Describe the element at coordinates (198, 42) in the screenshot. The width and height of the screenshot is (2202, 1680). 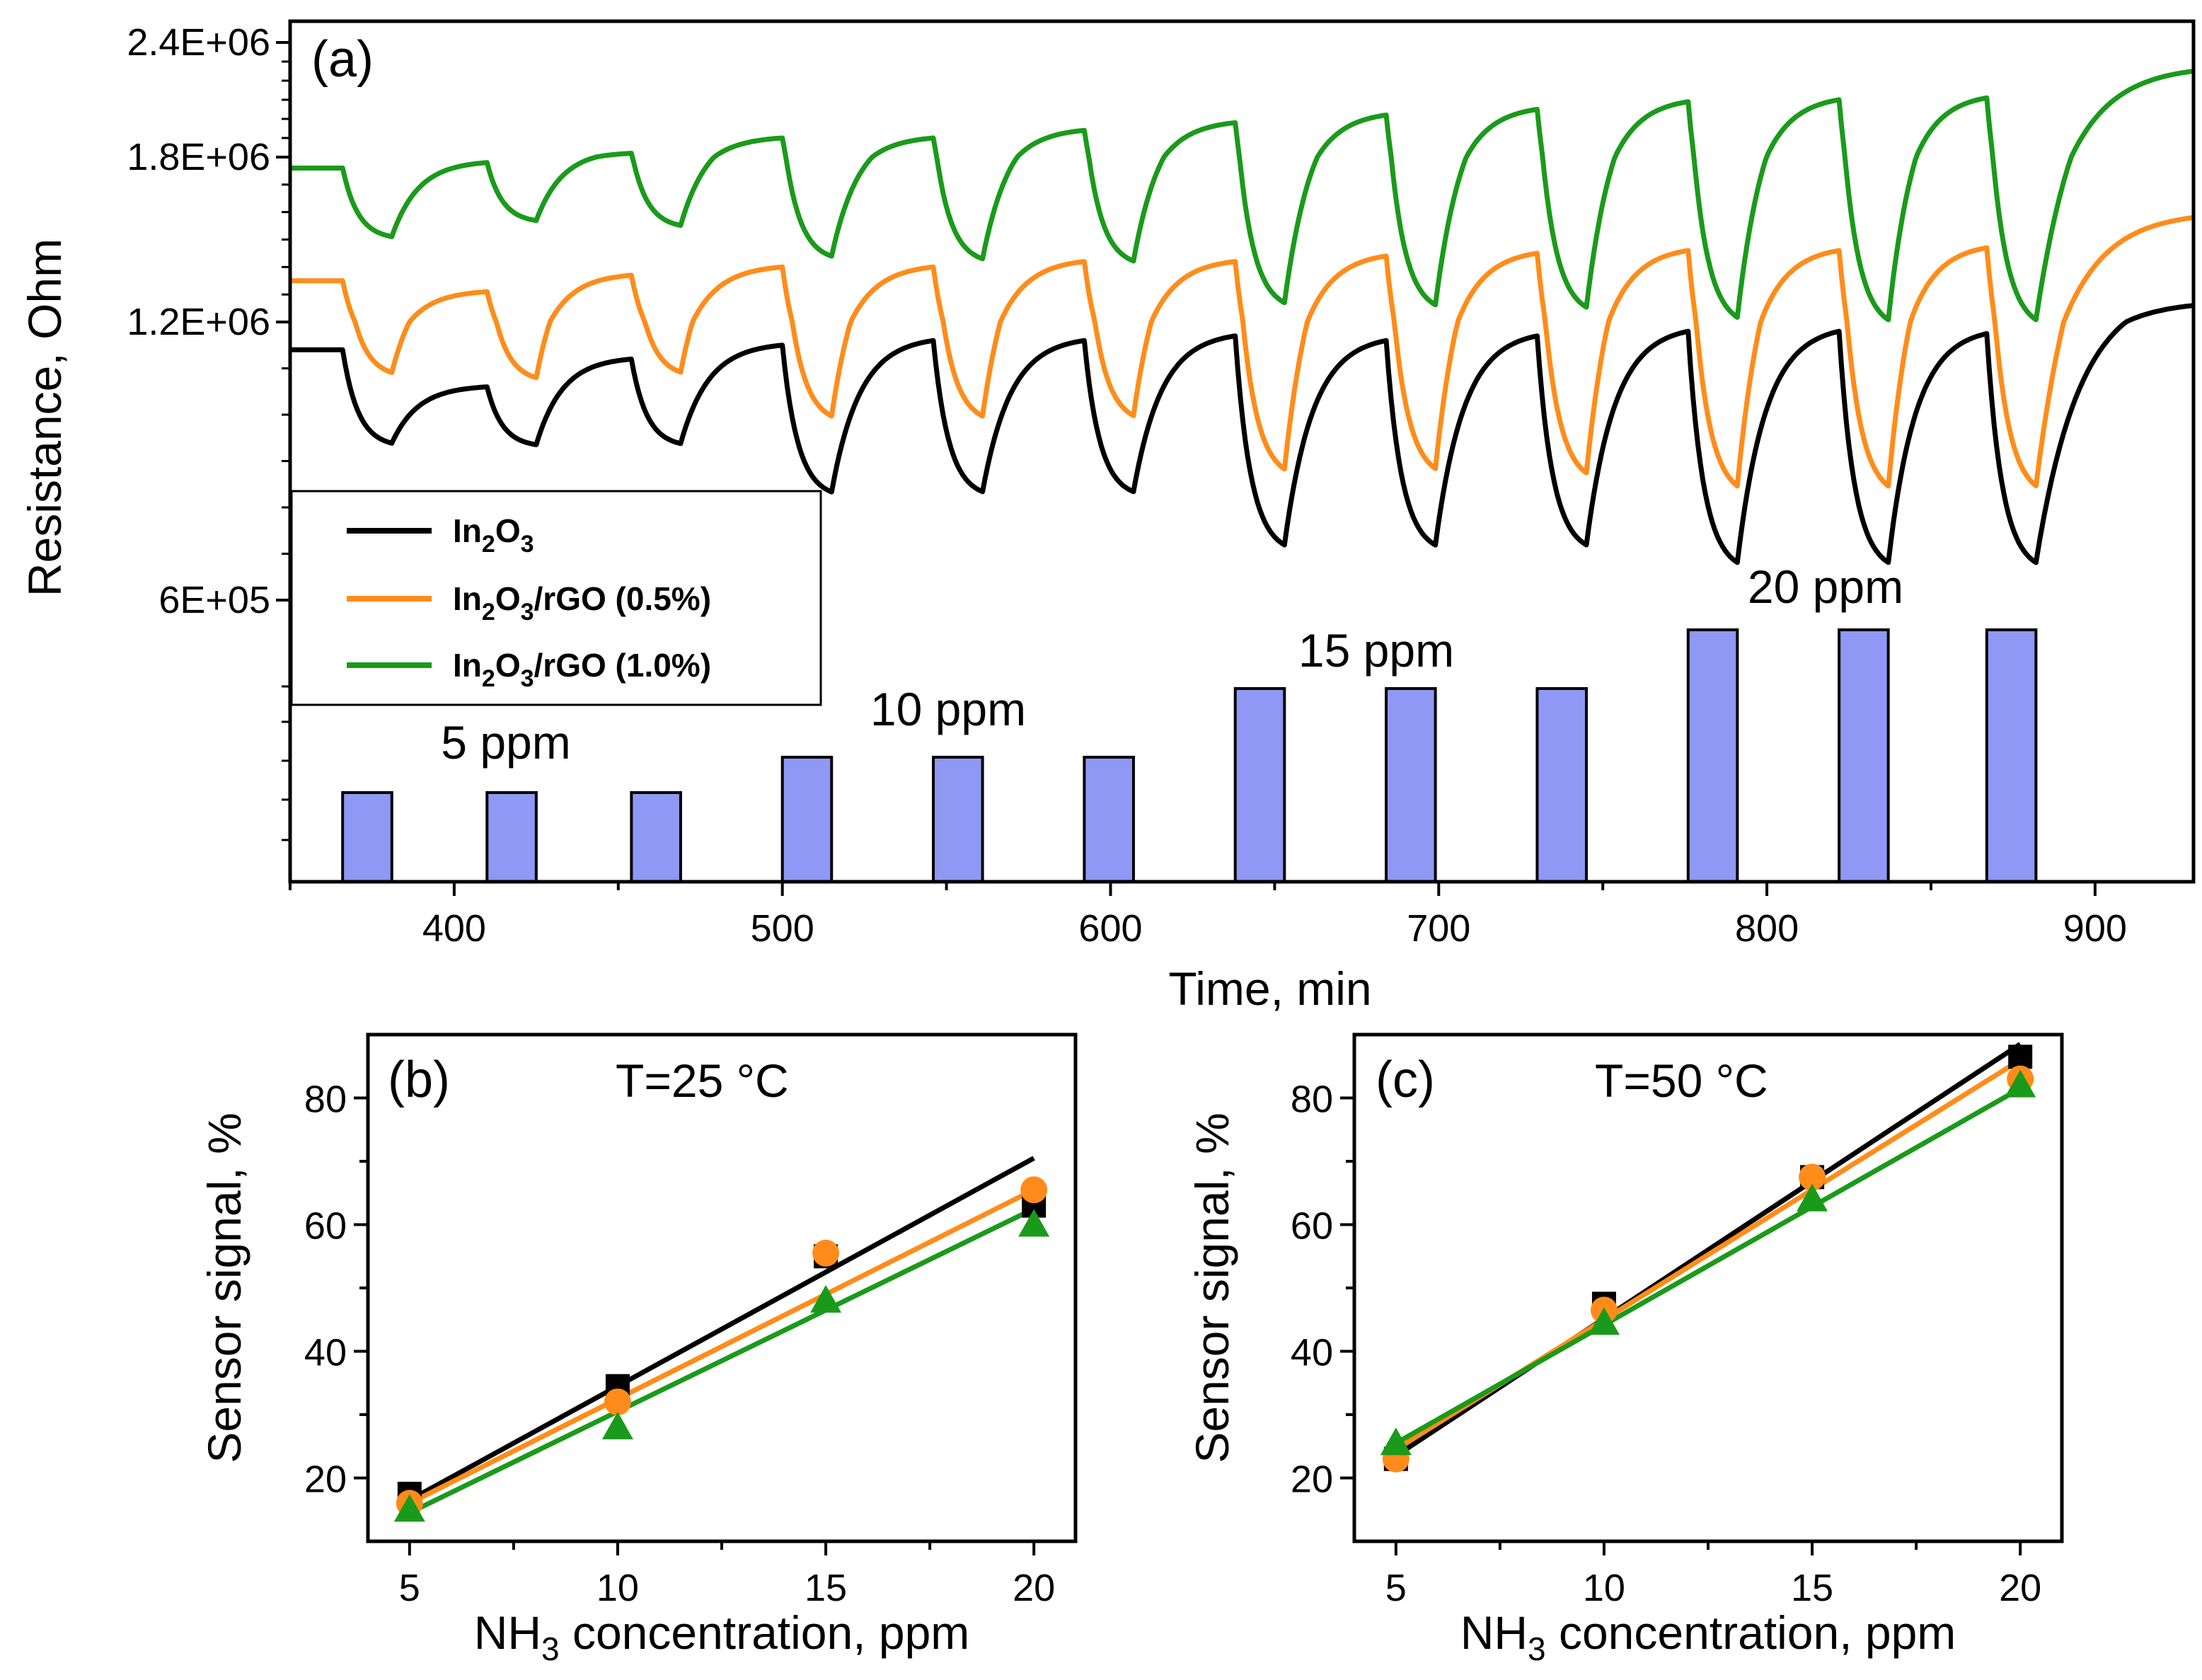
I see `y-tick-label: 2.4E+06` at that location.